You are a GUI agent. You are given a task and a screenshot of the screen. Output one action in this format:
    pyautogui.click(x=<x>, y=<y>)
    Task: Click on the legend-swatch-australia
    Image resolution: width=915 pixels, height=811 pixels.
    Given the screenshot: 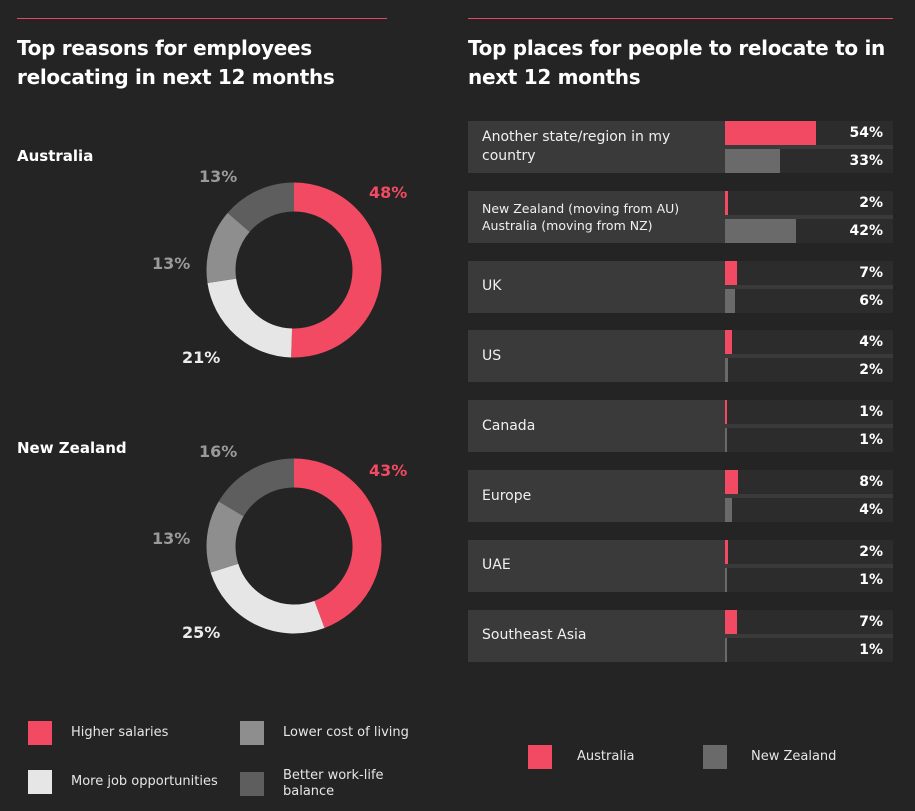 What is the action you would take?
    pyautogui.click(x=540, y=757)
    